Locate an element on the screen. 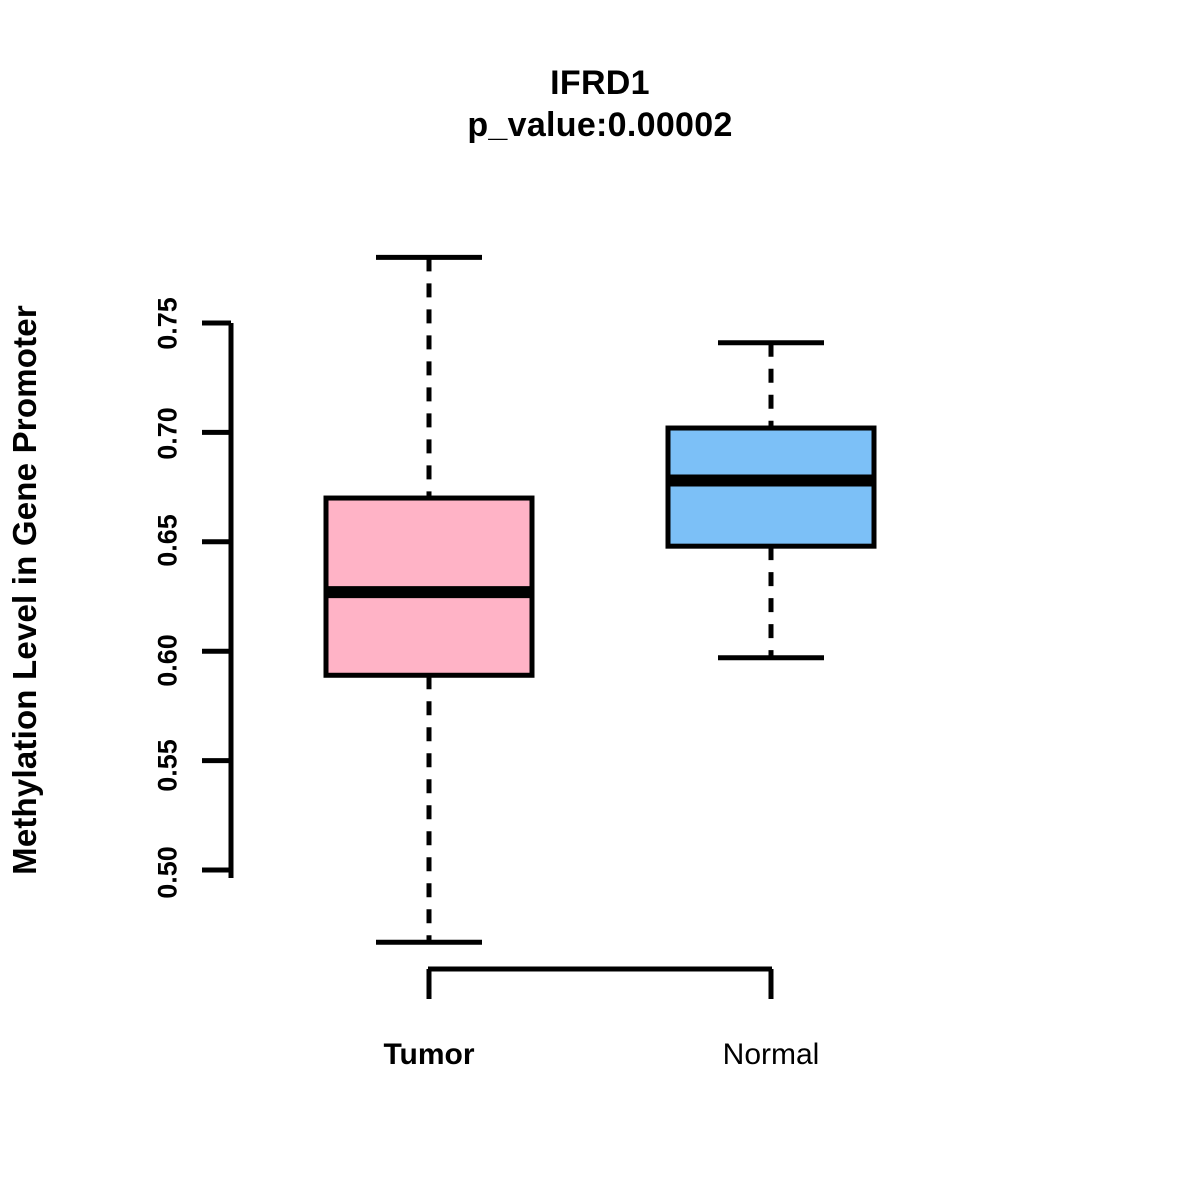 The width and height of the screenshot is (1200, 1200). x-tick-label-tumor: Tumor is located at coordinates (429, 1054).